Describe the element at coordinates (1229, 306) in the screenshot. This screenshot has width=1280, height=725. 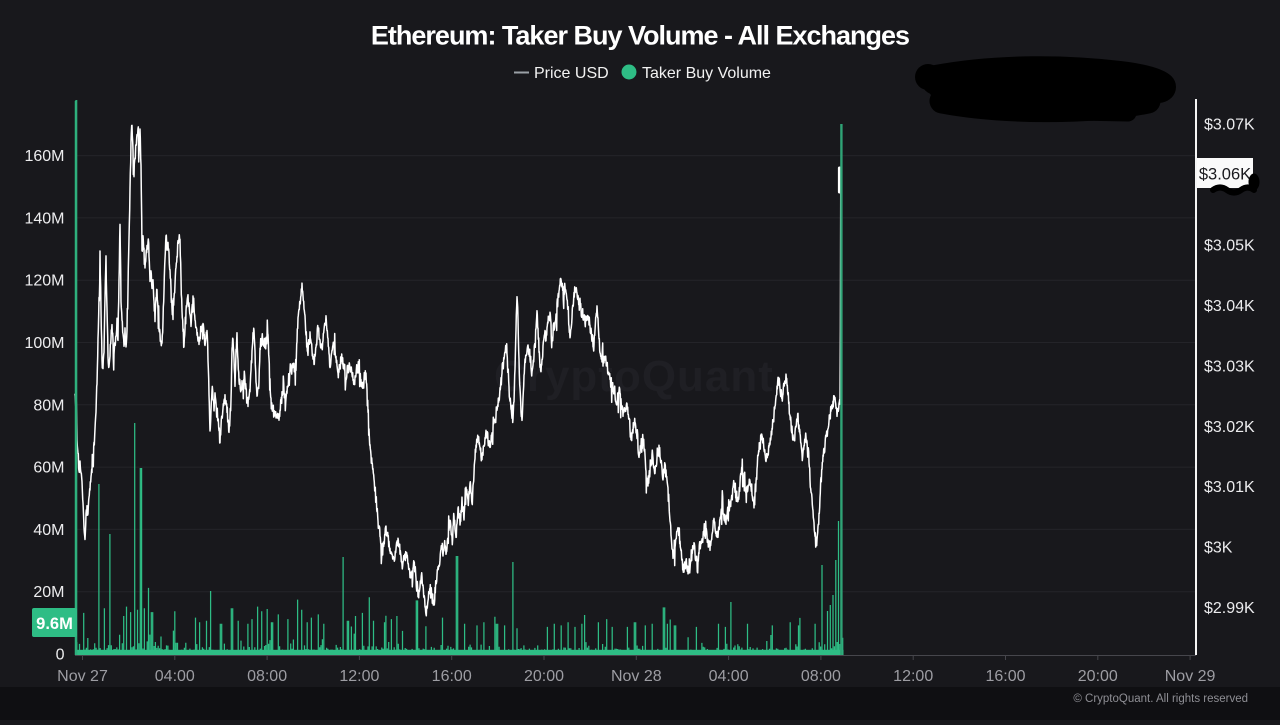
I see `svg-text: $3.04K` at that location.